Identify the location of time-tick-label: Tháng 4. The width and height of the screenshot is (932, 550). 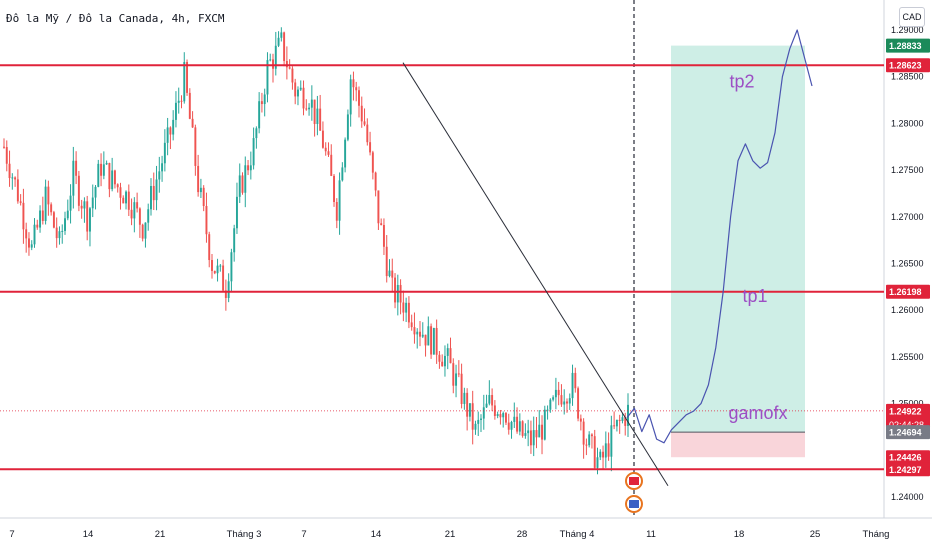
(577, 534).